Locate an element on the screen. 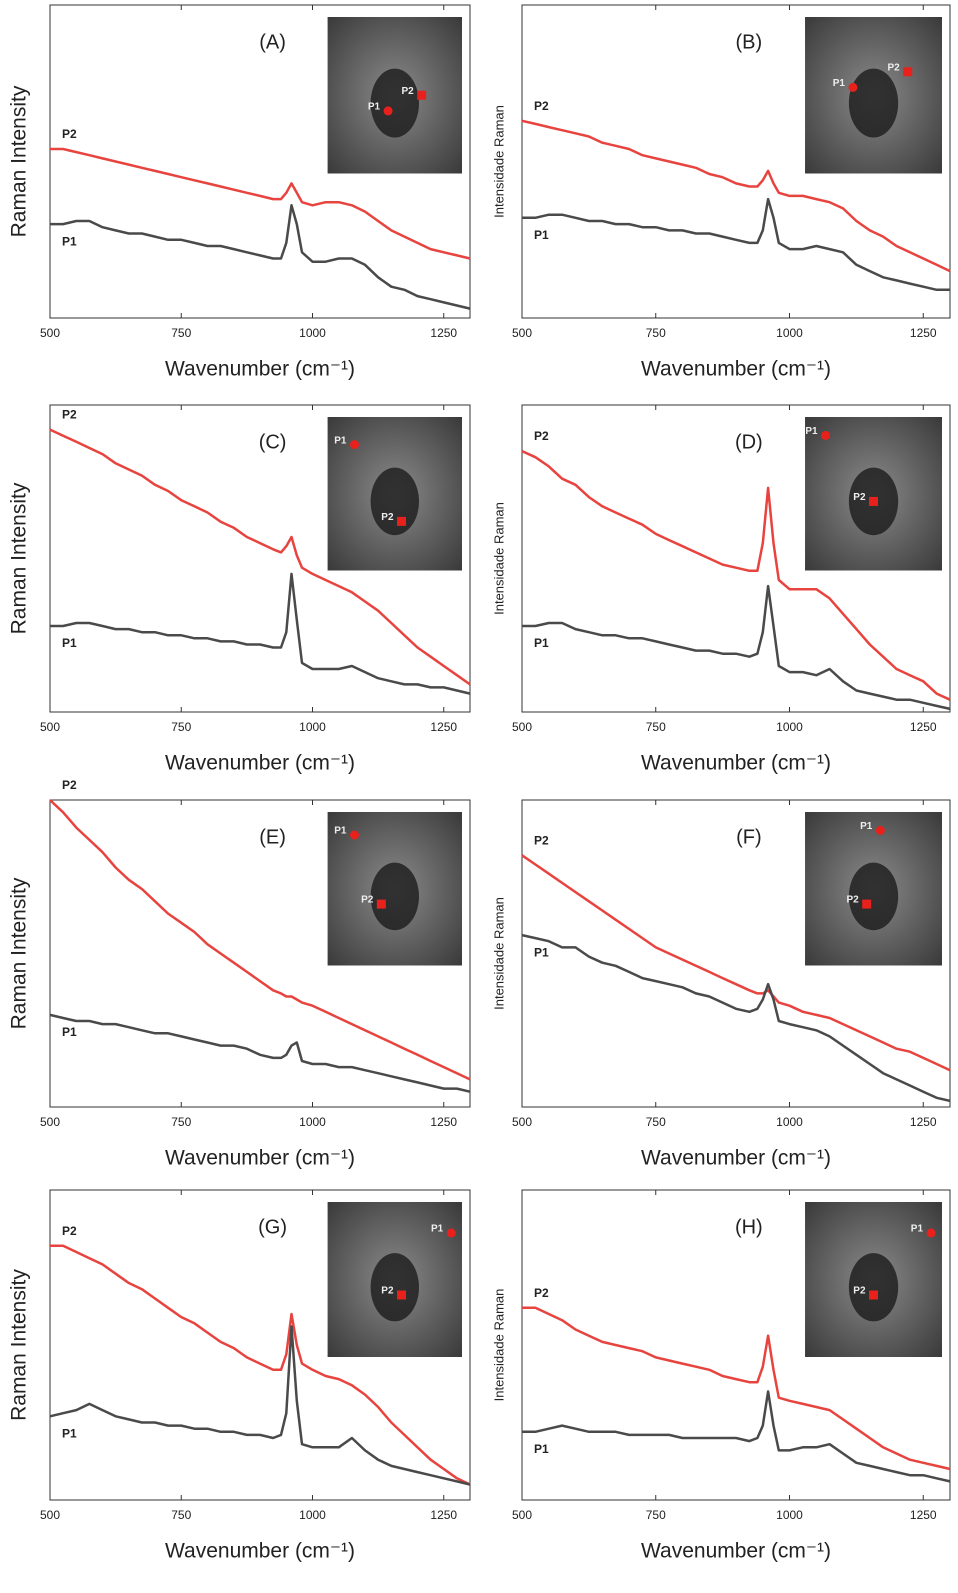 The width and height of the screenshot is (958, 1593). panel-title: (C) is located at coordinates (273, 442).